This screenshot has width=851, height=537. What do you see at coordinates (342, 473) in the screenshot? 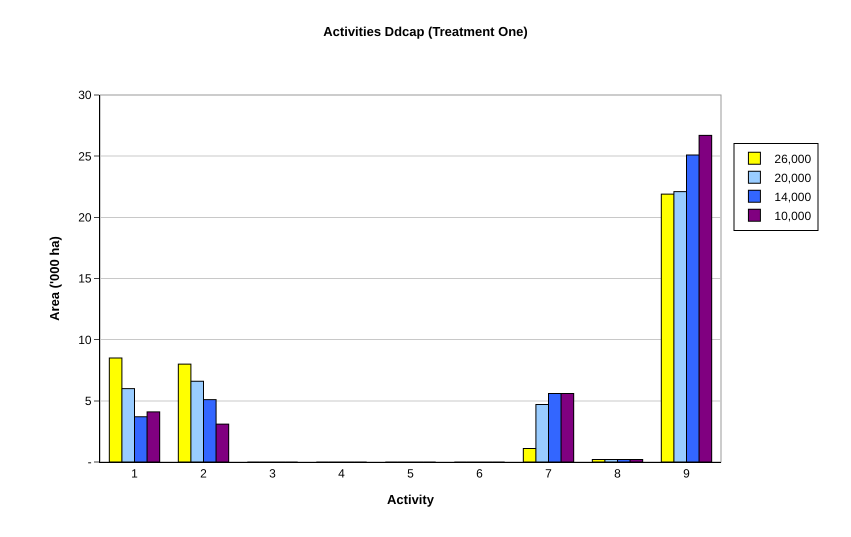
I see `x-tick-label: 4` at bounding box center [342, 473].